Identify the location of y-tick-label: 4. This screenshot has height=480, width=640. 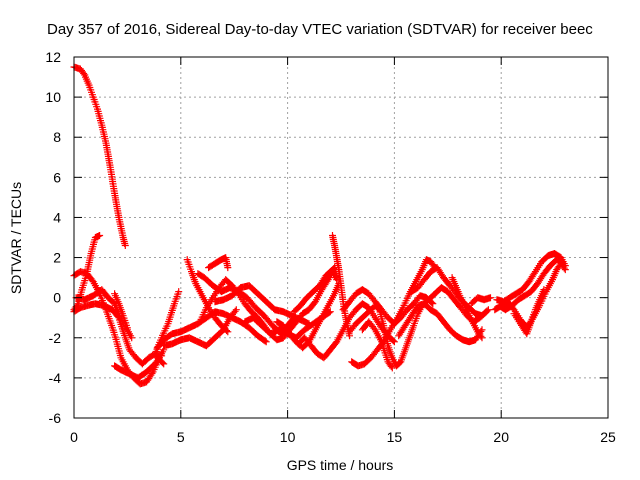
(57, 217).